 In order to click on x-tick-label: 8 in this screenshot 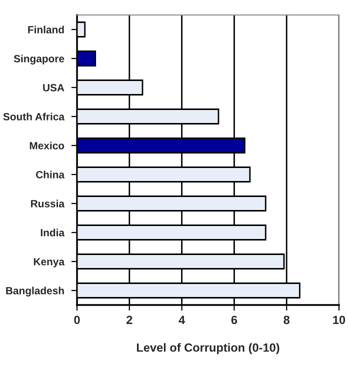, I will do `click(287, 320)`.